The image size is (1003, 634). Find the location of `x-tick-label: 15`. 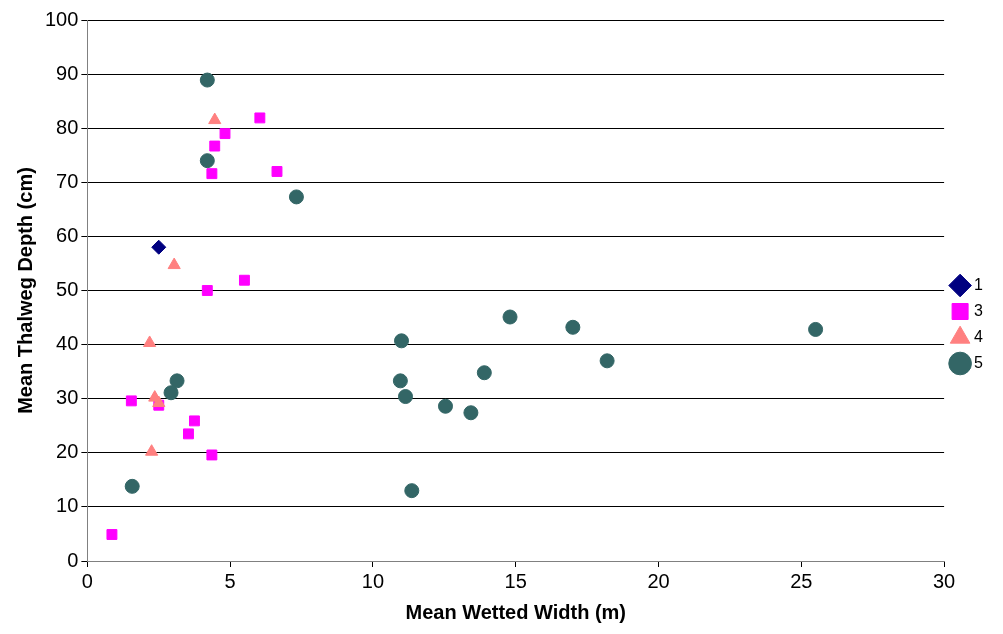

x-tick-label: 15 is located at coordinates (515, 580).